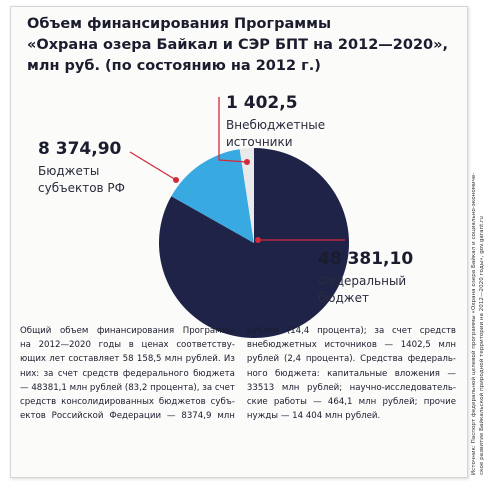 This screenshot has width=497, height=487. I want to click on text-line: нужды — 14 404 млн рублей., so click(313, 416).